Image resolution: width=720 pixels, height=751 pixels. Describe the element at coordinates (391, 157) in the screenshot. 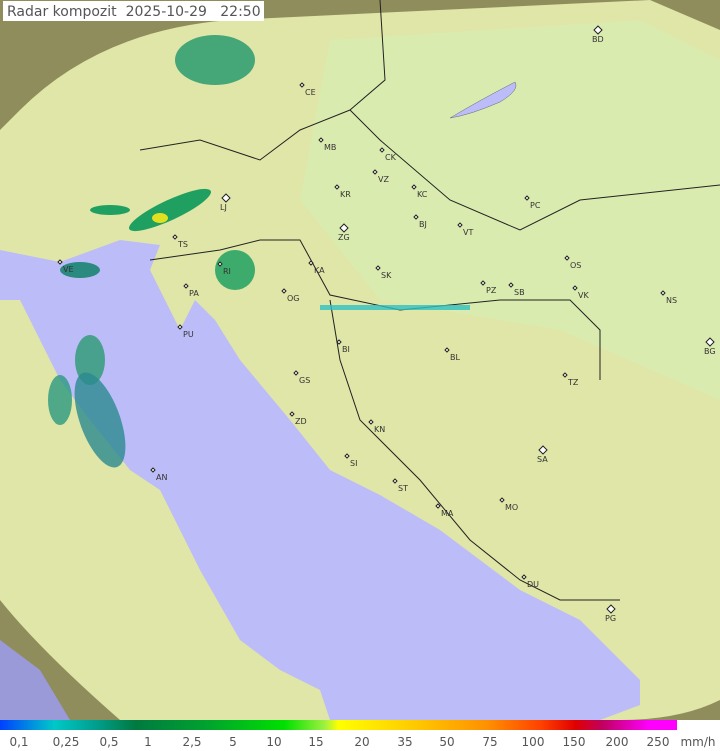

I see `city-label: CK` at that location.